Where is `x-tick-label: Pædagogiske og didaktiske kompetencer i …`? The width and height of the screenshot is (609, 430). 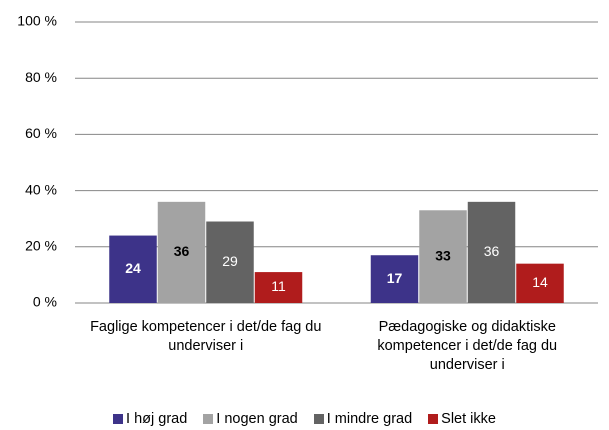
x-tick-label: Pædagogiske og didaktiske kompetencer i … is located at coordinates (467, 346).